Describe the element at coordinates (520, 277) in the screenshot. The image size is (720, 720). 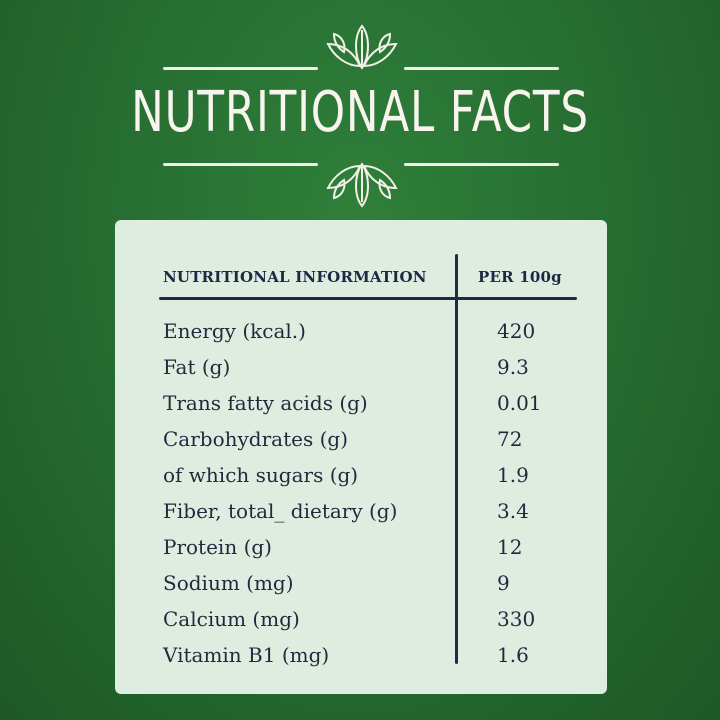
I see `column-header-per-100g: PER 100g` at that location.